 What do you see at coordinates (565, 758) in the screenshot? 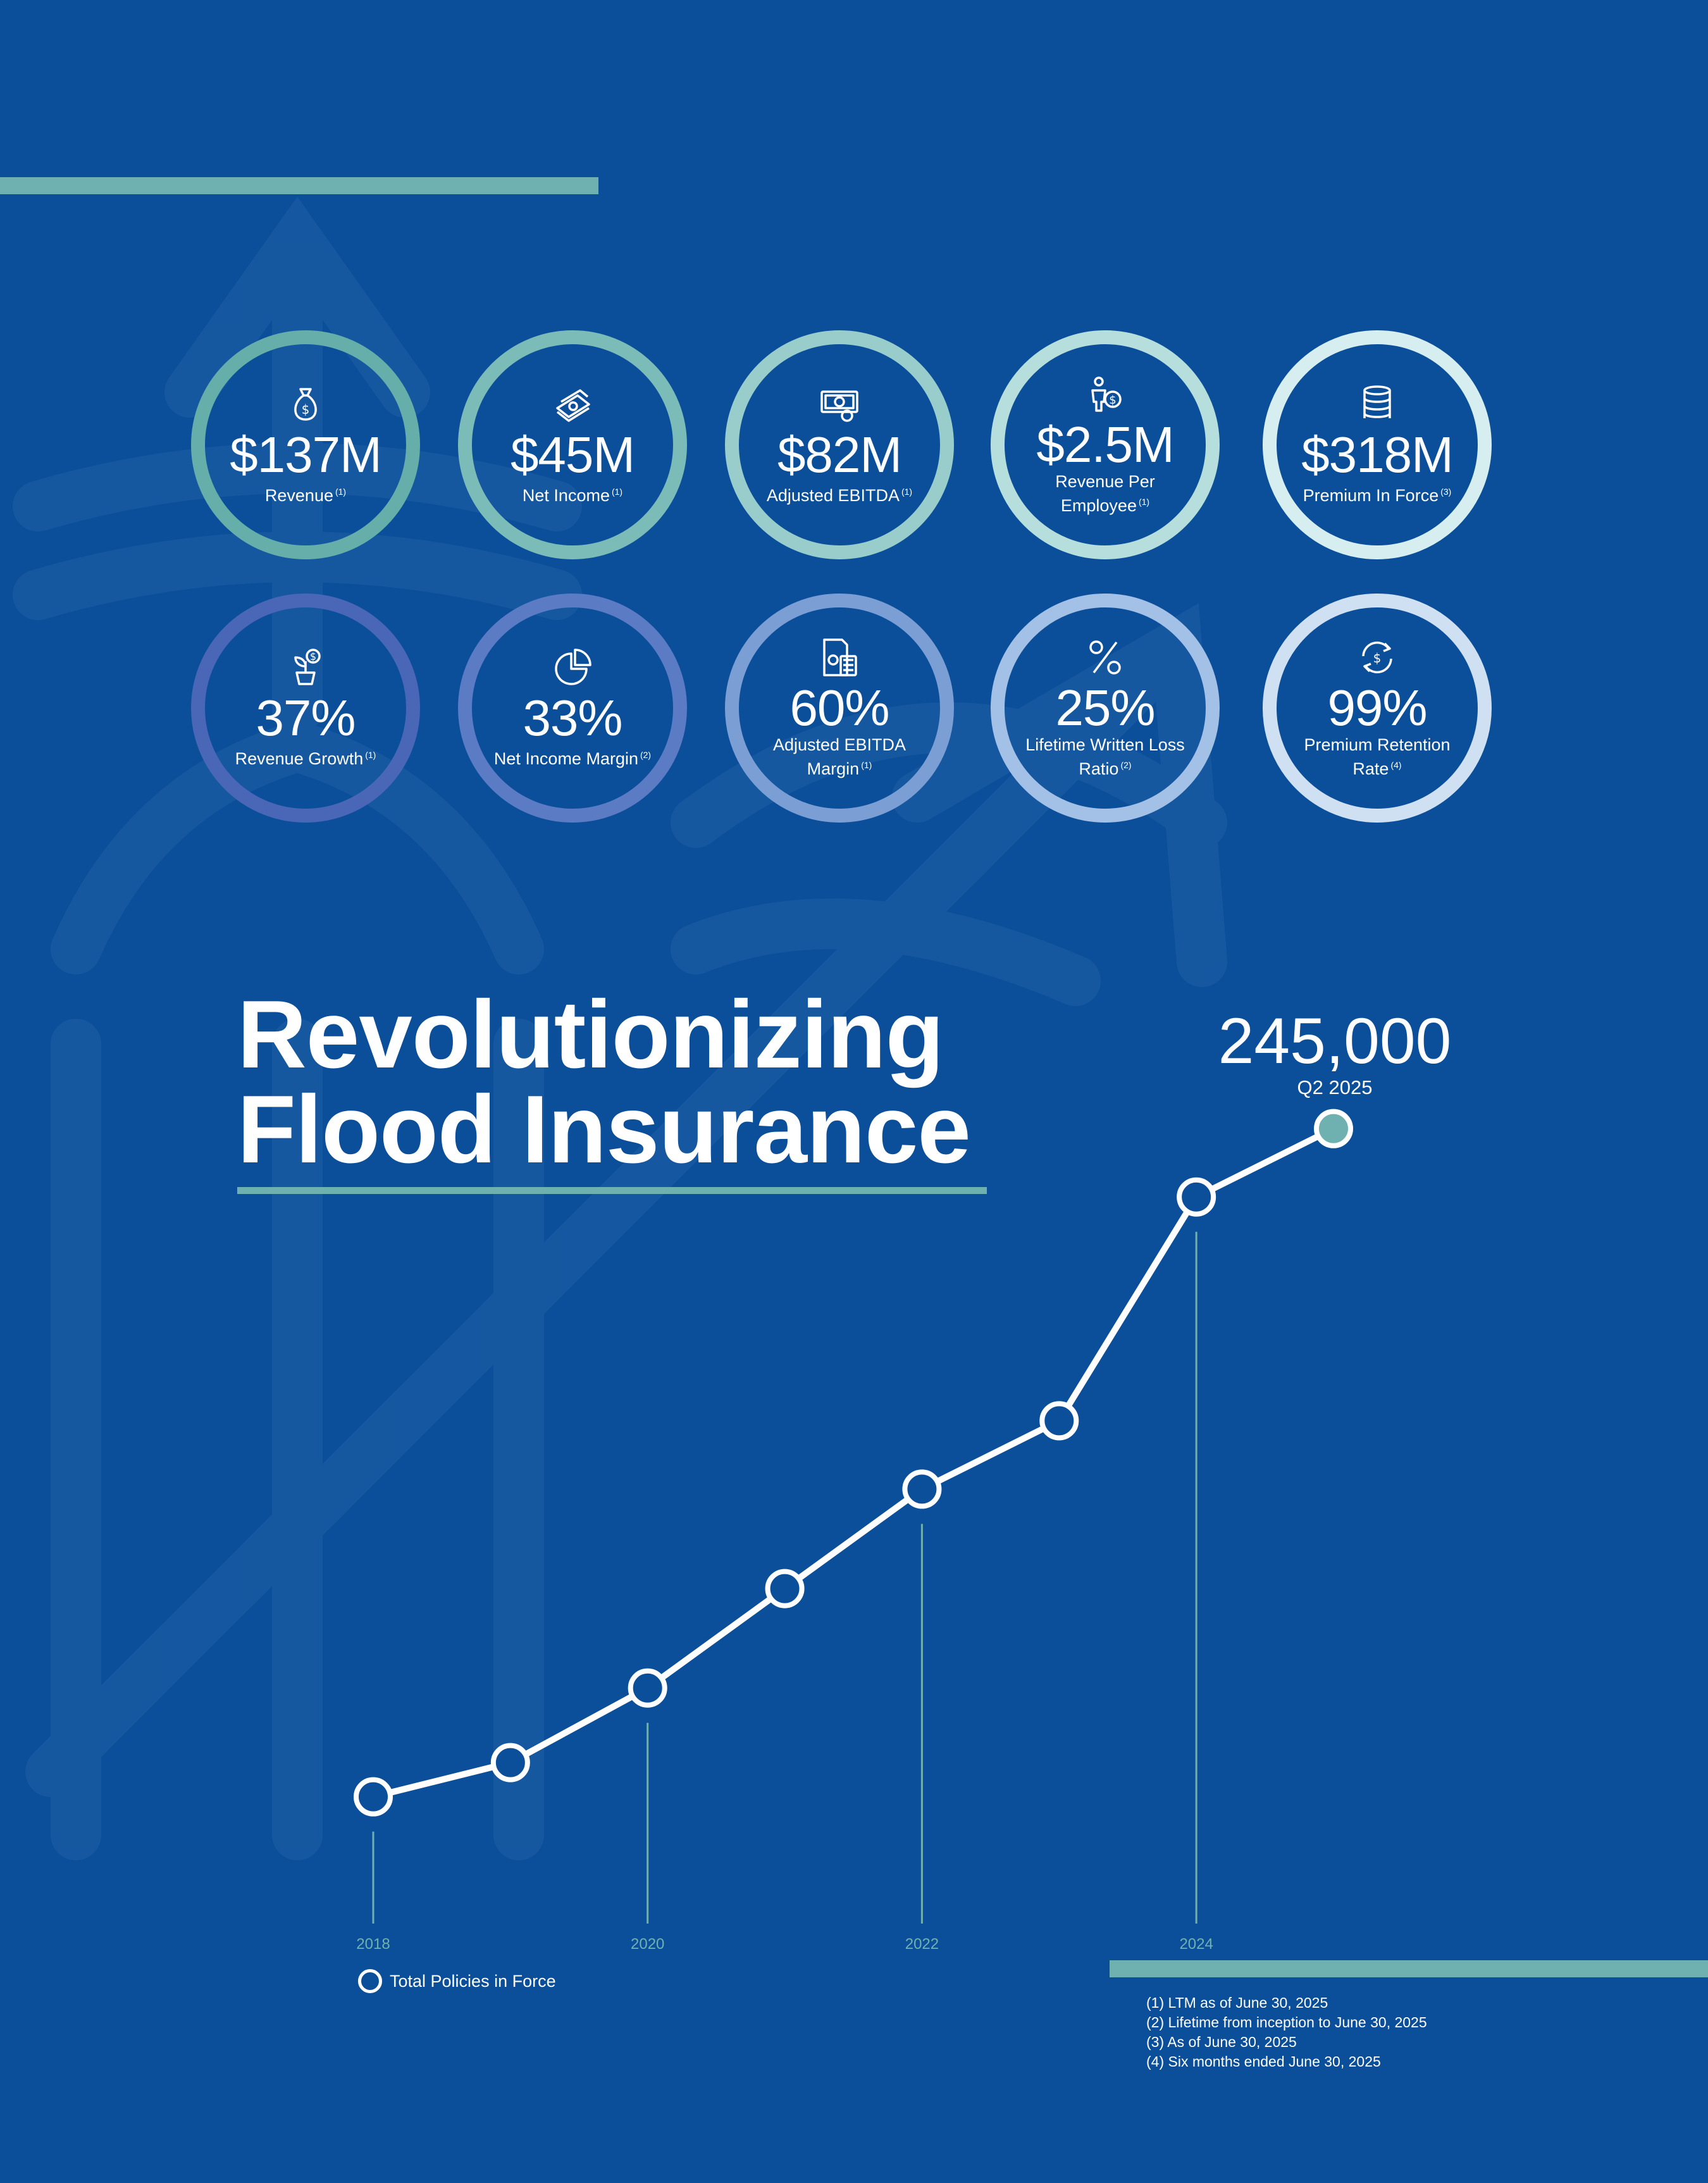
I see `metric-label: Net Income Margin` at bounding box center [565, 758].